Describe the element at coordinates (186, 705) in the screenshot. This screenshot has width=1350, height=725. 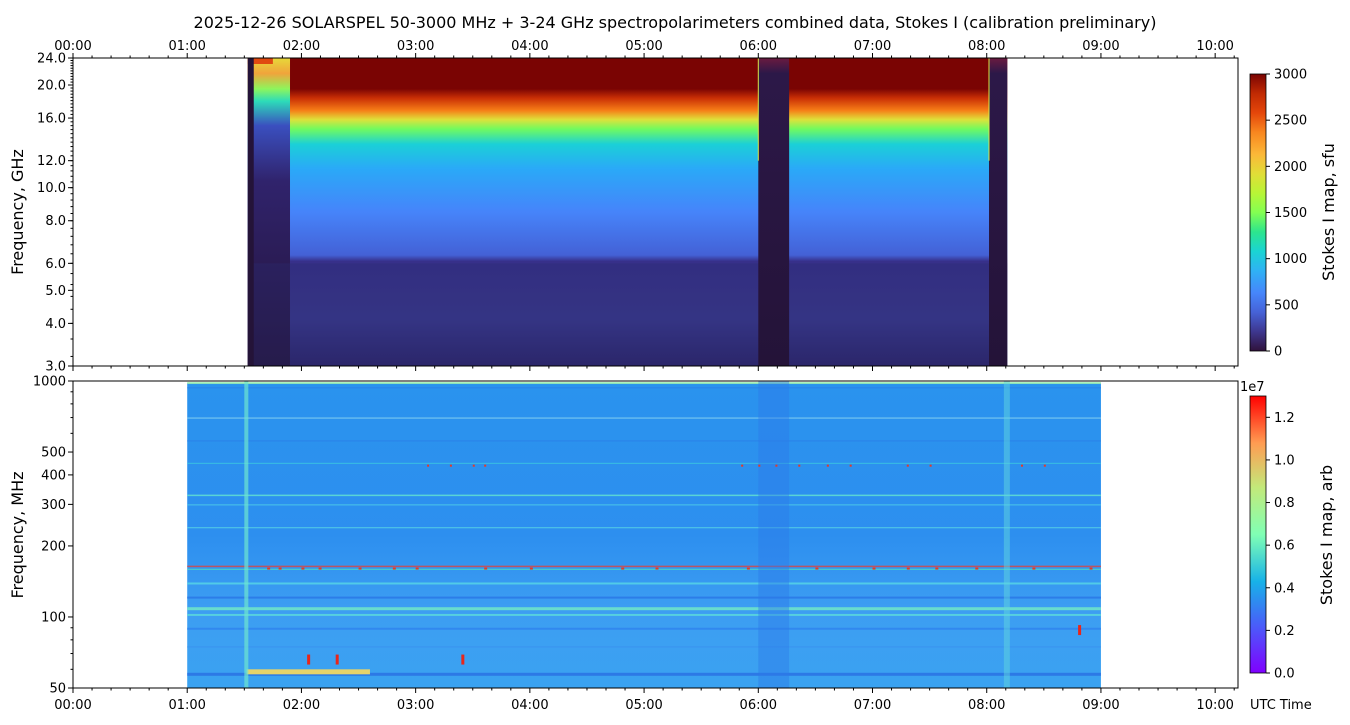
I see `bottom-x-tick-label: 01:00` at that location.